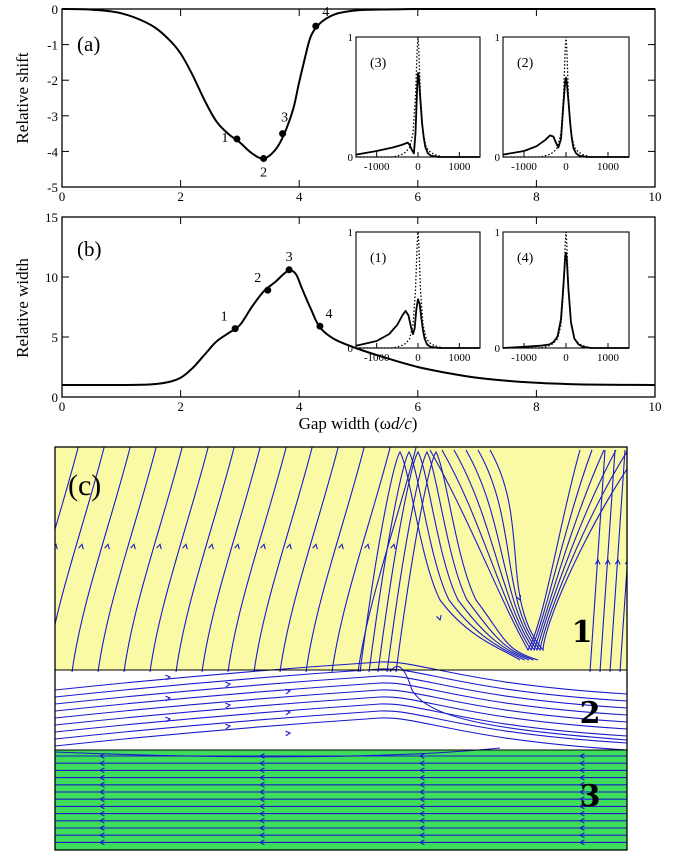  I want to click on inset-label: (1), so click(378, 258).